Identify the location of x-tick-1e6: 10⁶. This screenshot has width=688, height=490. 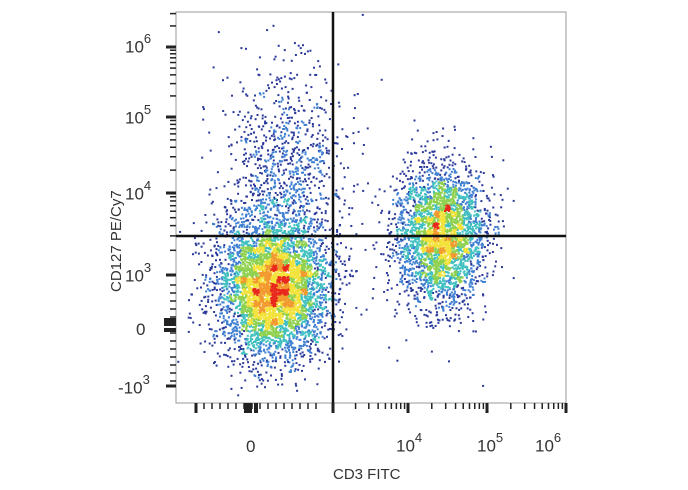
(548, 443).